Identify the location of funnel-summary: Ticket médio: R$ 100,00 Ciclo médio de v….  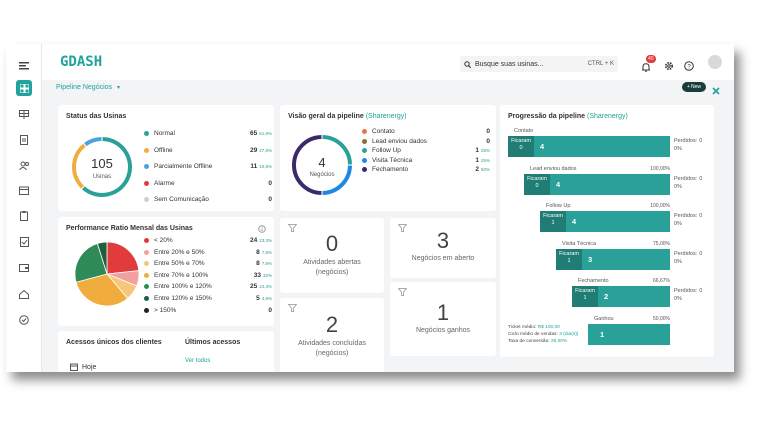
(543, 334).